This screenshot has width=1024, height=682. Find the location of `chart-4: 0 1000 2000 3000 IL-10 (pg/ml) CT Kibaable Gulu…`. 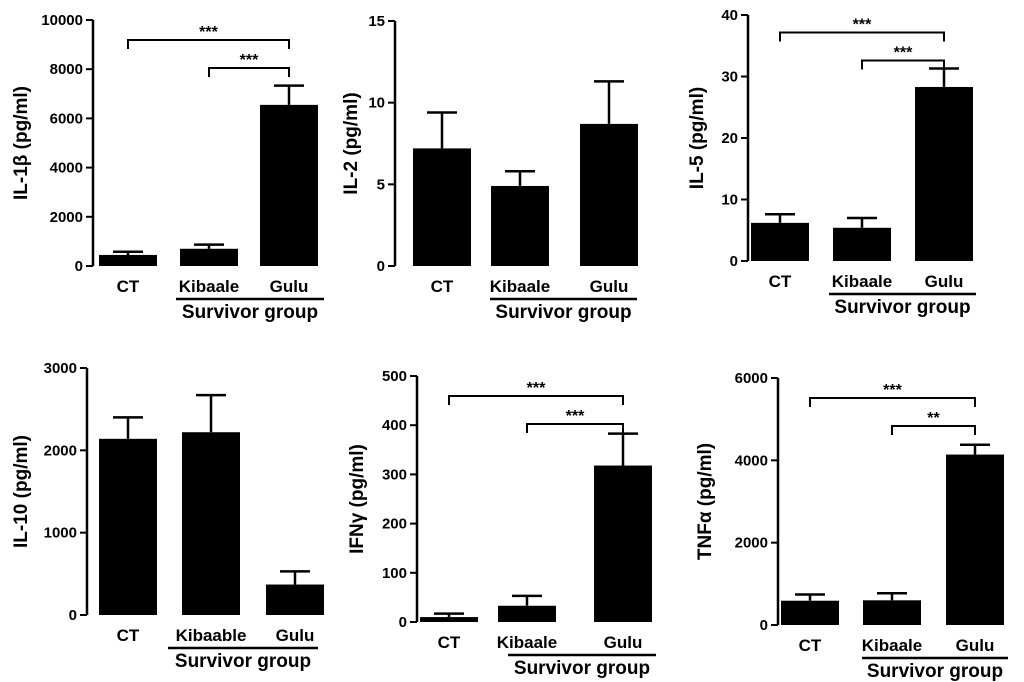

chart-4: 0 1000 2000 3000 IL-10 (pg/ml) CT Kibaable Gulu… is located at coordinates (167, 516).